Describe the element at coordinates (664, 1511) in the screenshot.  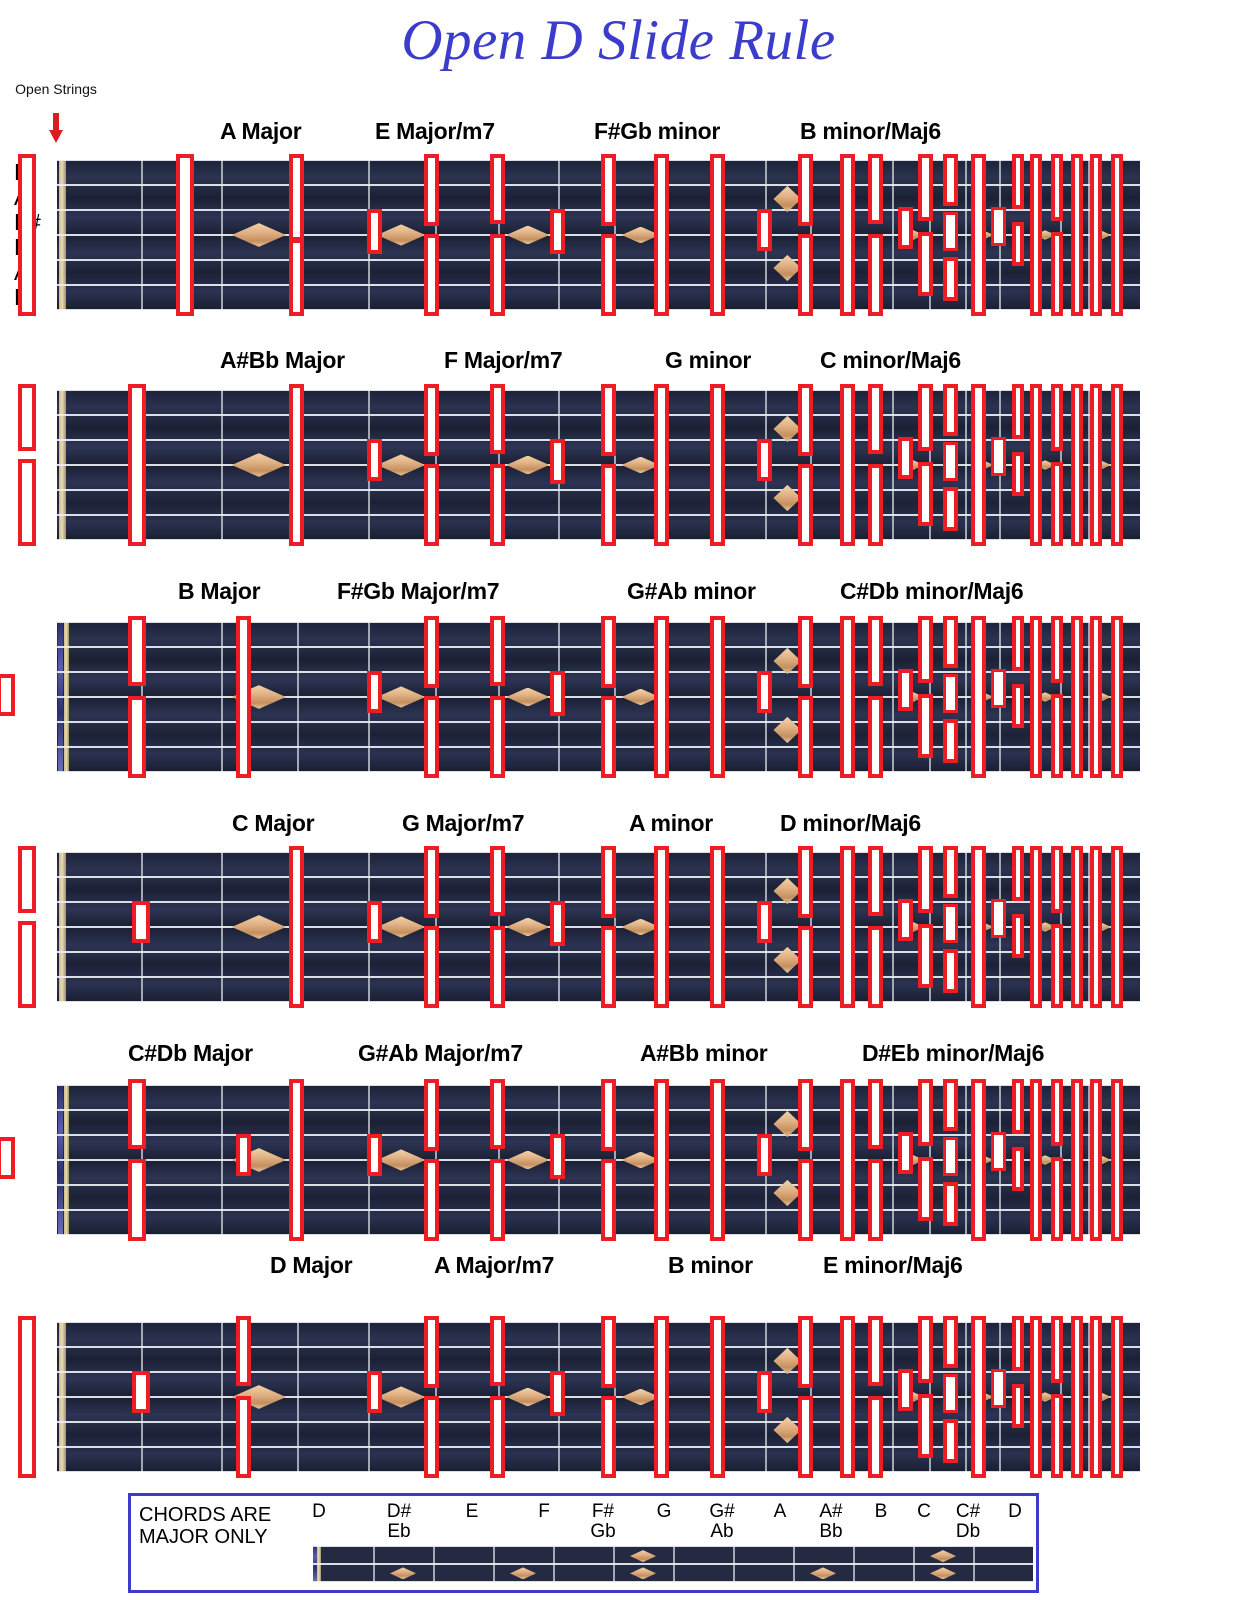
I see `legend-note-6: G` at that location.